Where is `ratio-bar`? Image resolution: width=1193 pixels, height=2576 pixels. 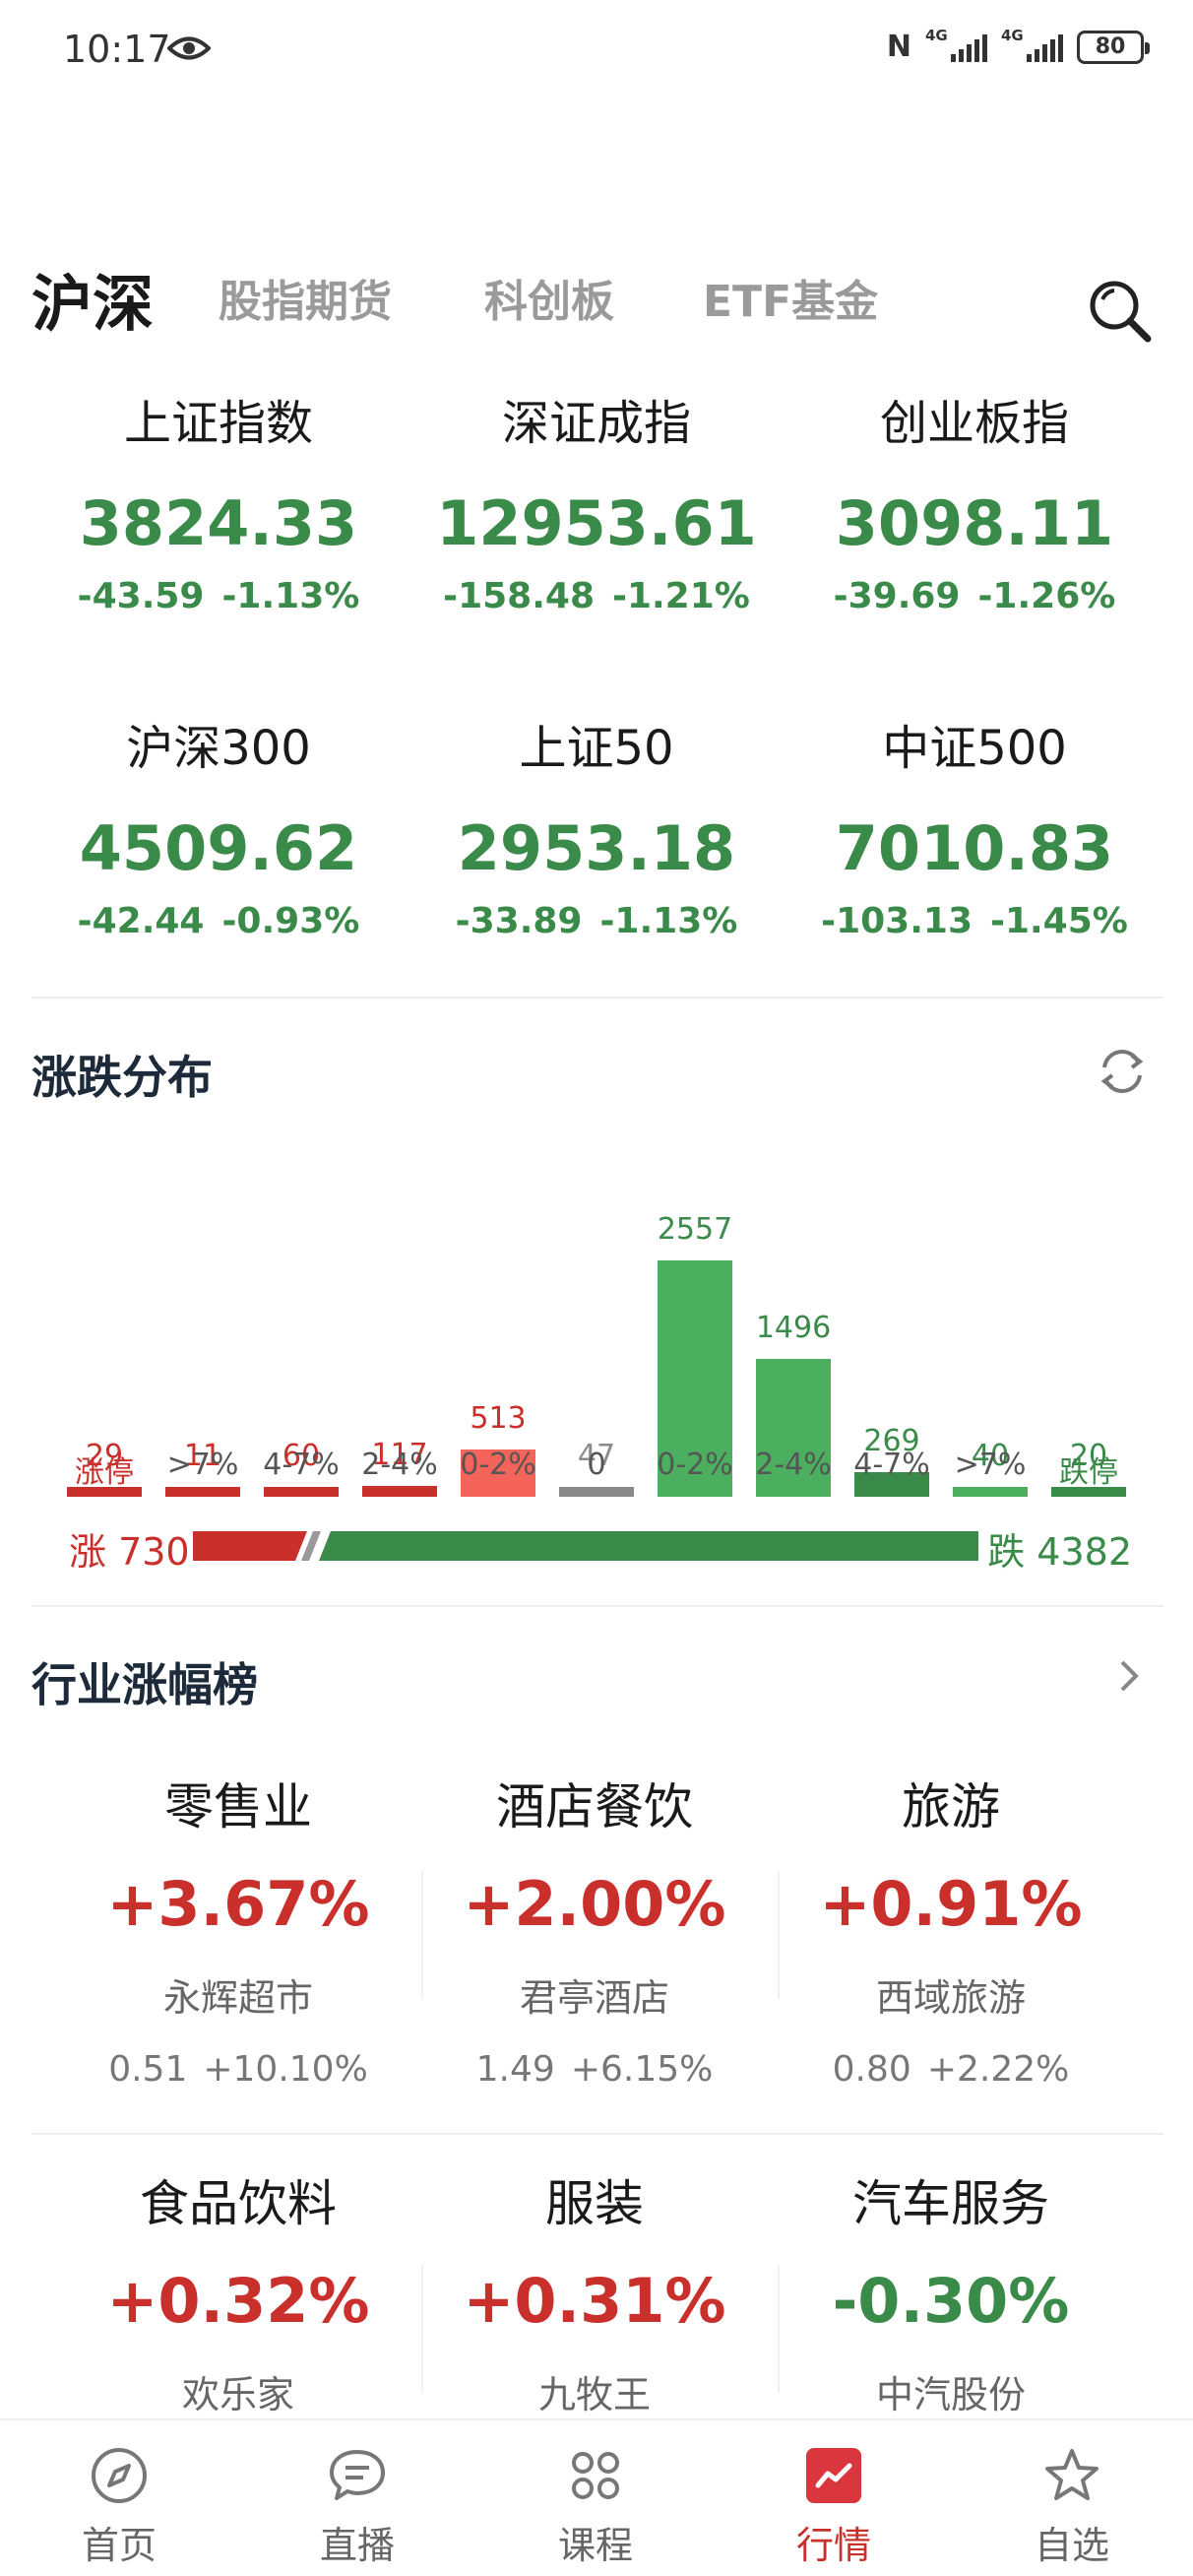 ratio-bar is located at coordinates (585, 1546).